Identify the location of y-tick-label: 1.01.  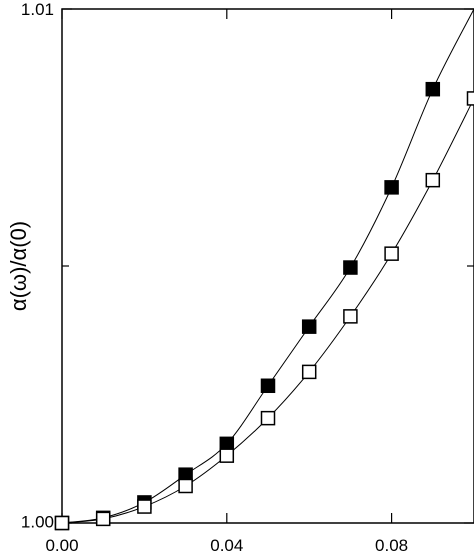
(37, 9).